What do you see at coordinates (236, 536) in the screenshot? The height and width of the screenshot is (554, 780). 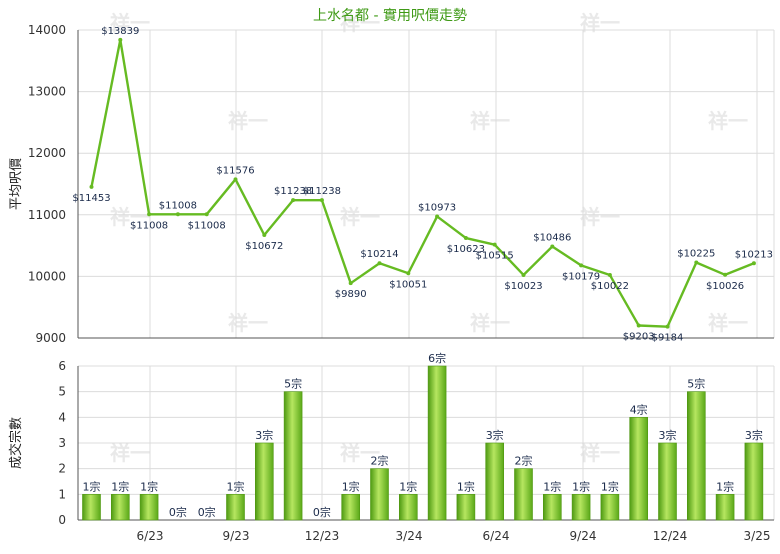 I see `x-tick-label: 9/23` at bounding box center [236, 536].